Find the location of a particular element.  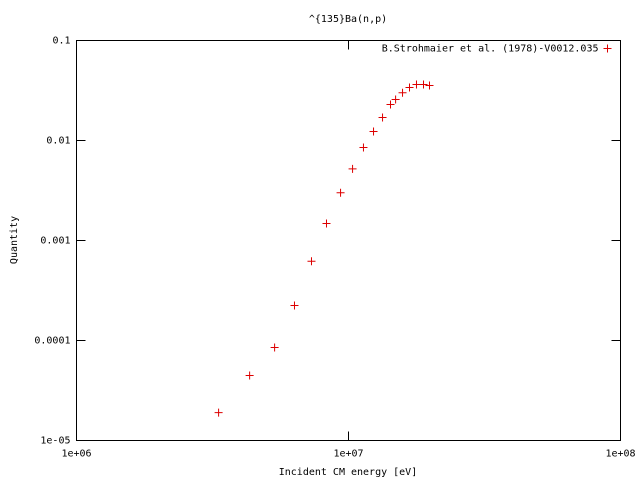

chart-title: ^{135}Ba(n,p) is located at coordinates (348, 19).